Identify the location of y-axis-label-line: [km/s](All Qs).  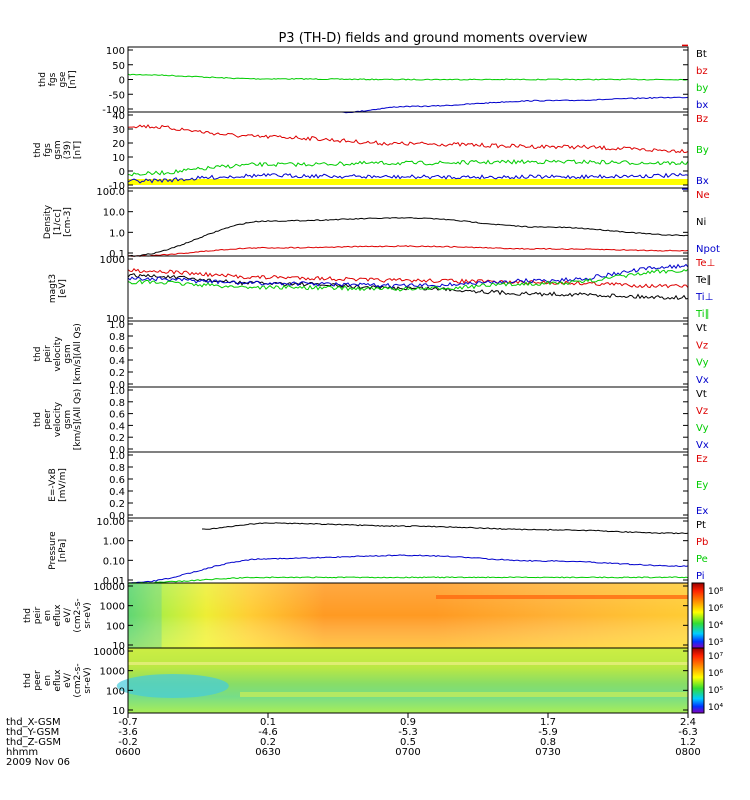
(78, 420).